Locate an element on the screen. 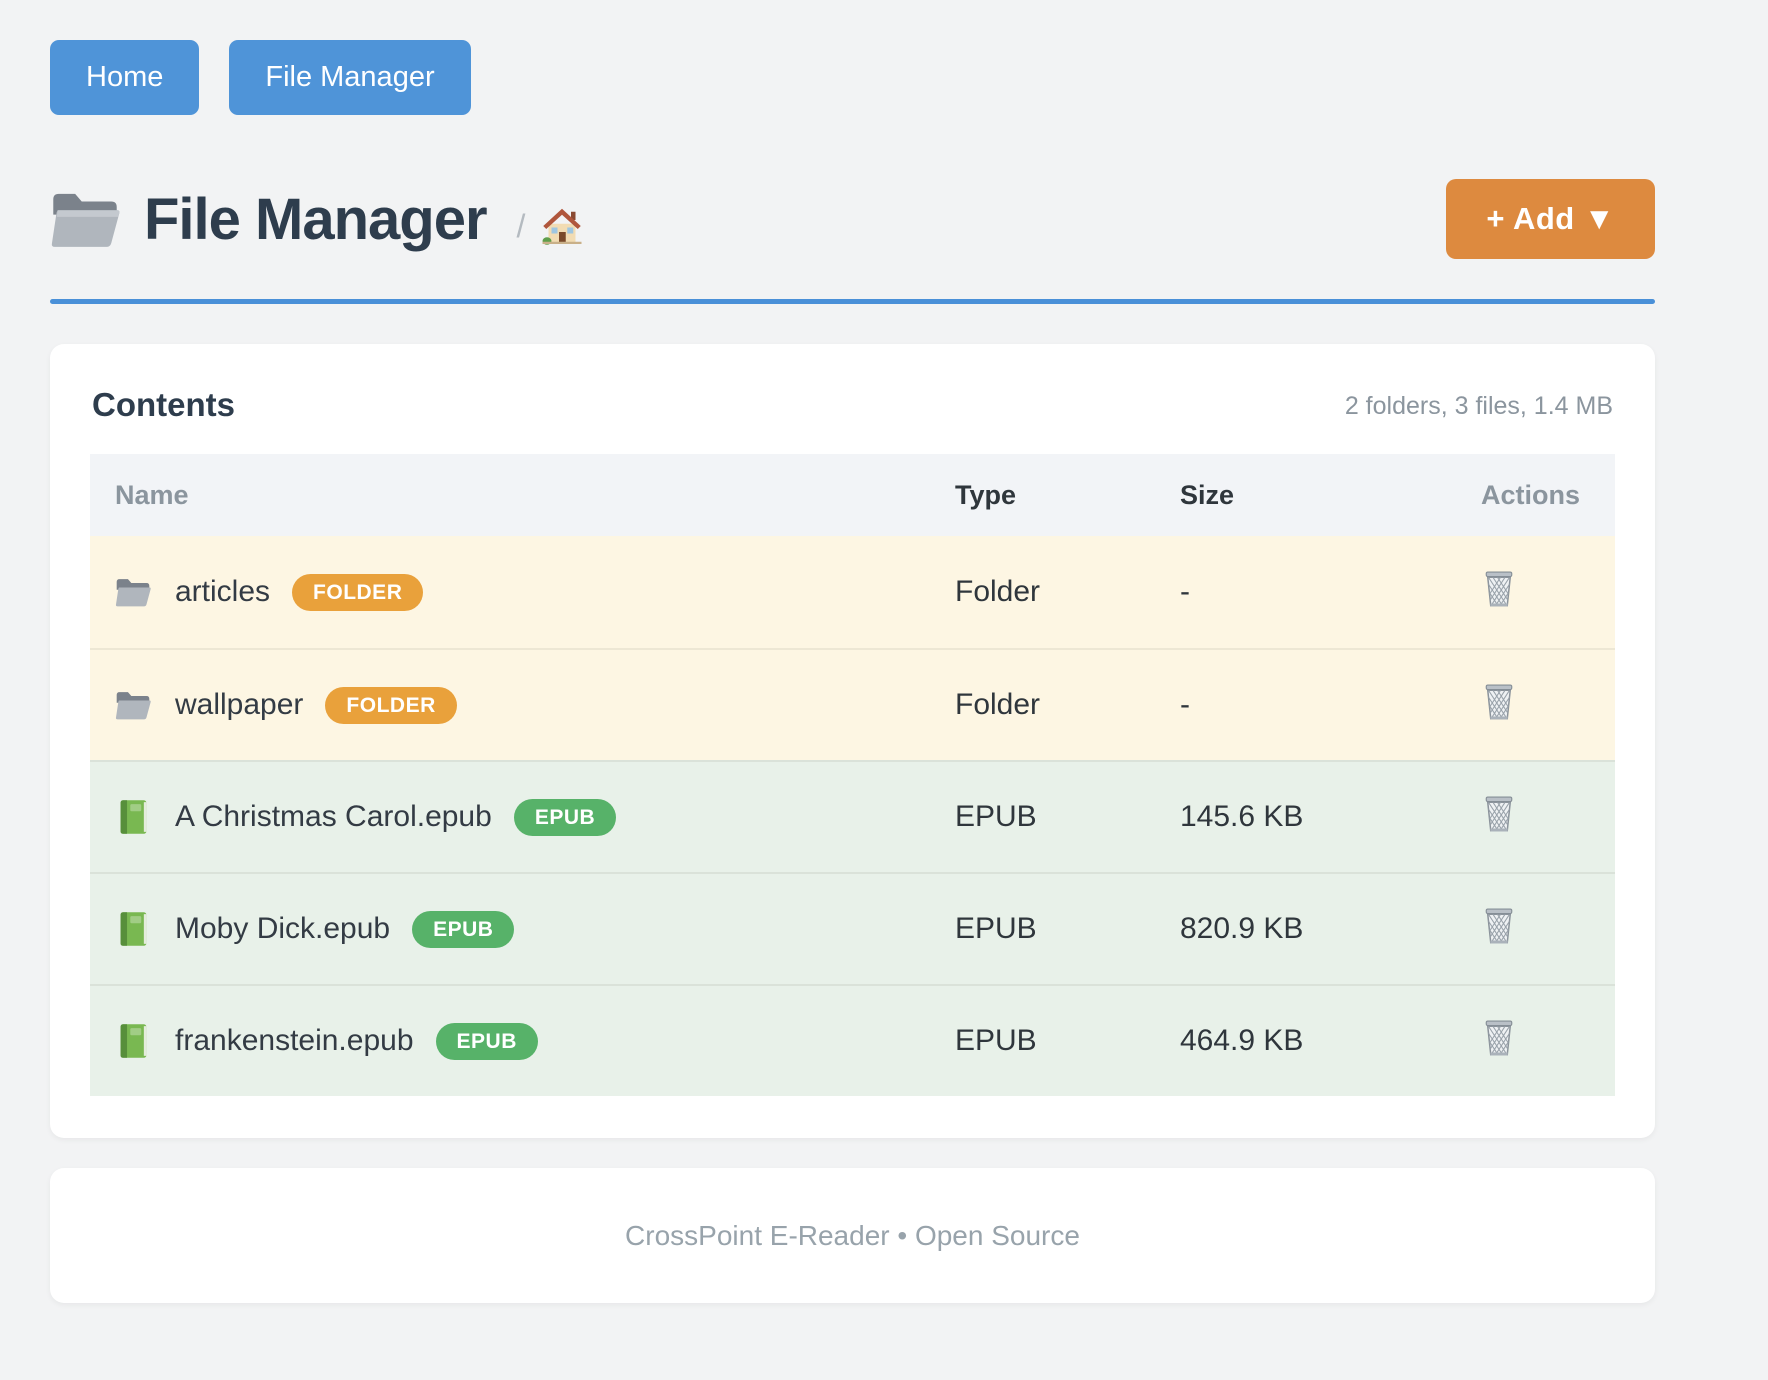  table-row: articles FOLDER Folder - is located at coordinates (852, 592).